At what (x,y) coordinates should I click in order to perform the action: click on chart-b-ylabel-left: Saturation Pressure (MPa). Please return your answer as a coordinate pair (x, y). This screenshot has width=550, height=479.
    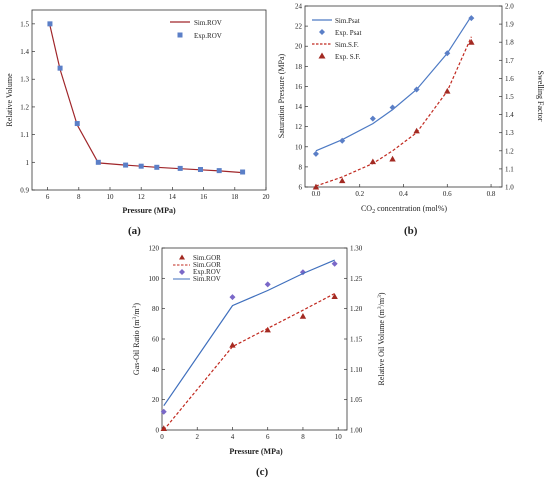
    Looking at the image, I should click on (281, 95).